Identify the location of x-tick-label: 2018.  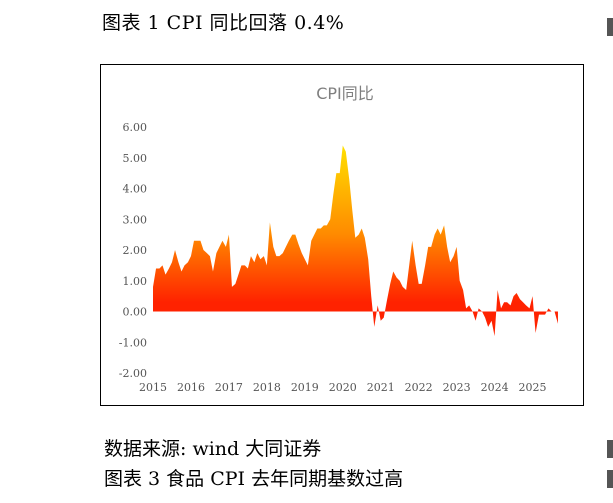
(267, 387).